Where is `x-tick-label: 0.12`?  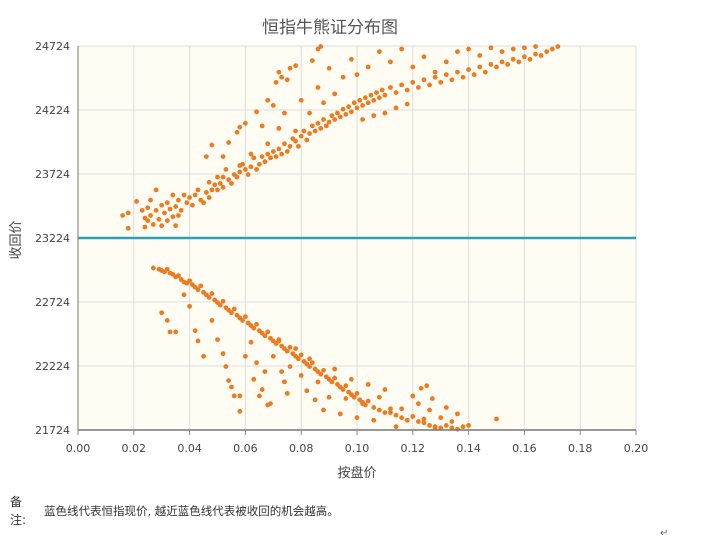
x-tick-label: 0.12 is located at coordinates (413, 448).